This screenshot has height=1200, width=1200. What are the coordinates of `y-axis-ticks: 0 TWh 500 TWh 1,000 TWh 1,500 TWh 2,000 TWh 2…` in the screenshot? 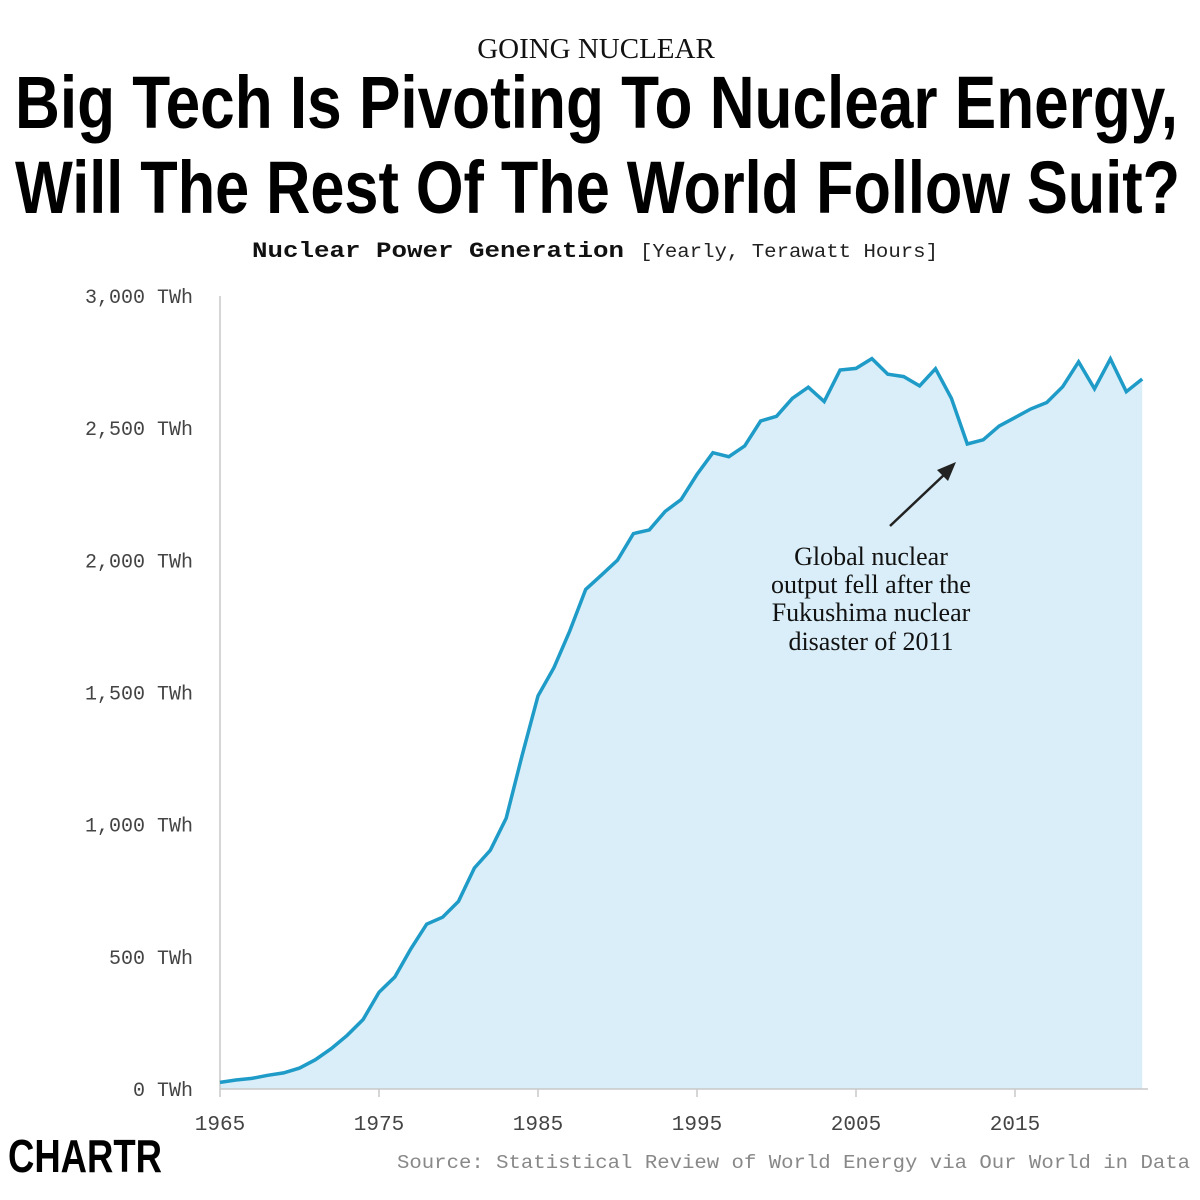 It's located at (139, 695).